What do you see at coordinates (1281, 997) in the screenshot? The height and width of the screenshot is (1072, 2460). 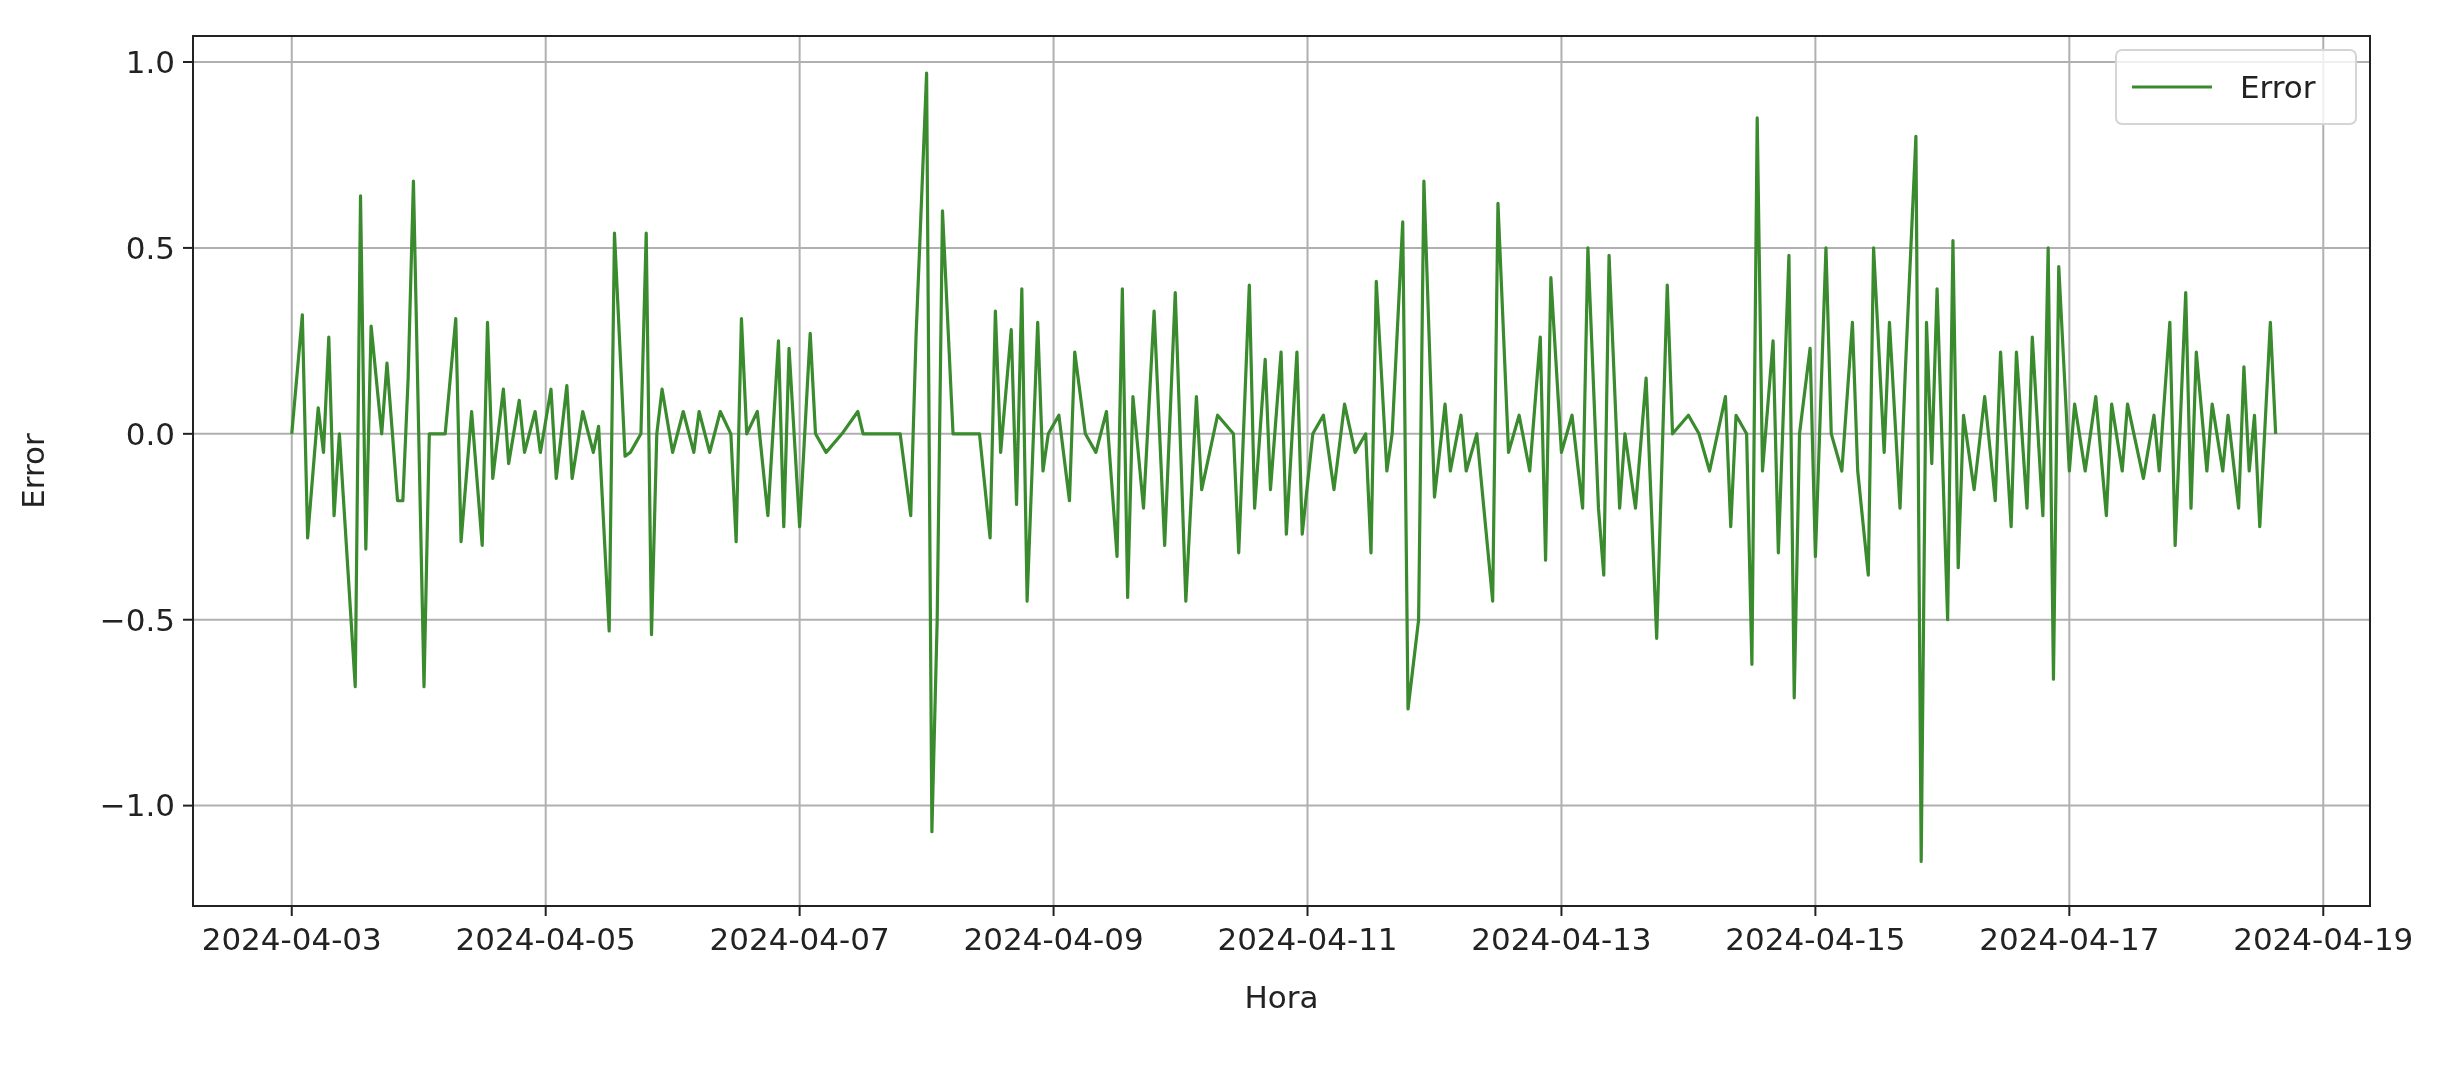 I see `x-axis-title: Hora` at bounding box center [1281, 997].